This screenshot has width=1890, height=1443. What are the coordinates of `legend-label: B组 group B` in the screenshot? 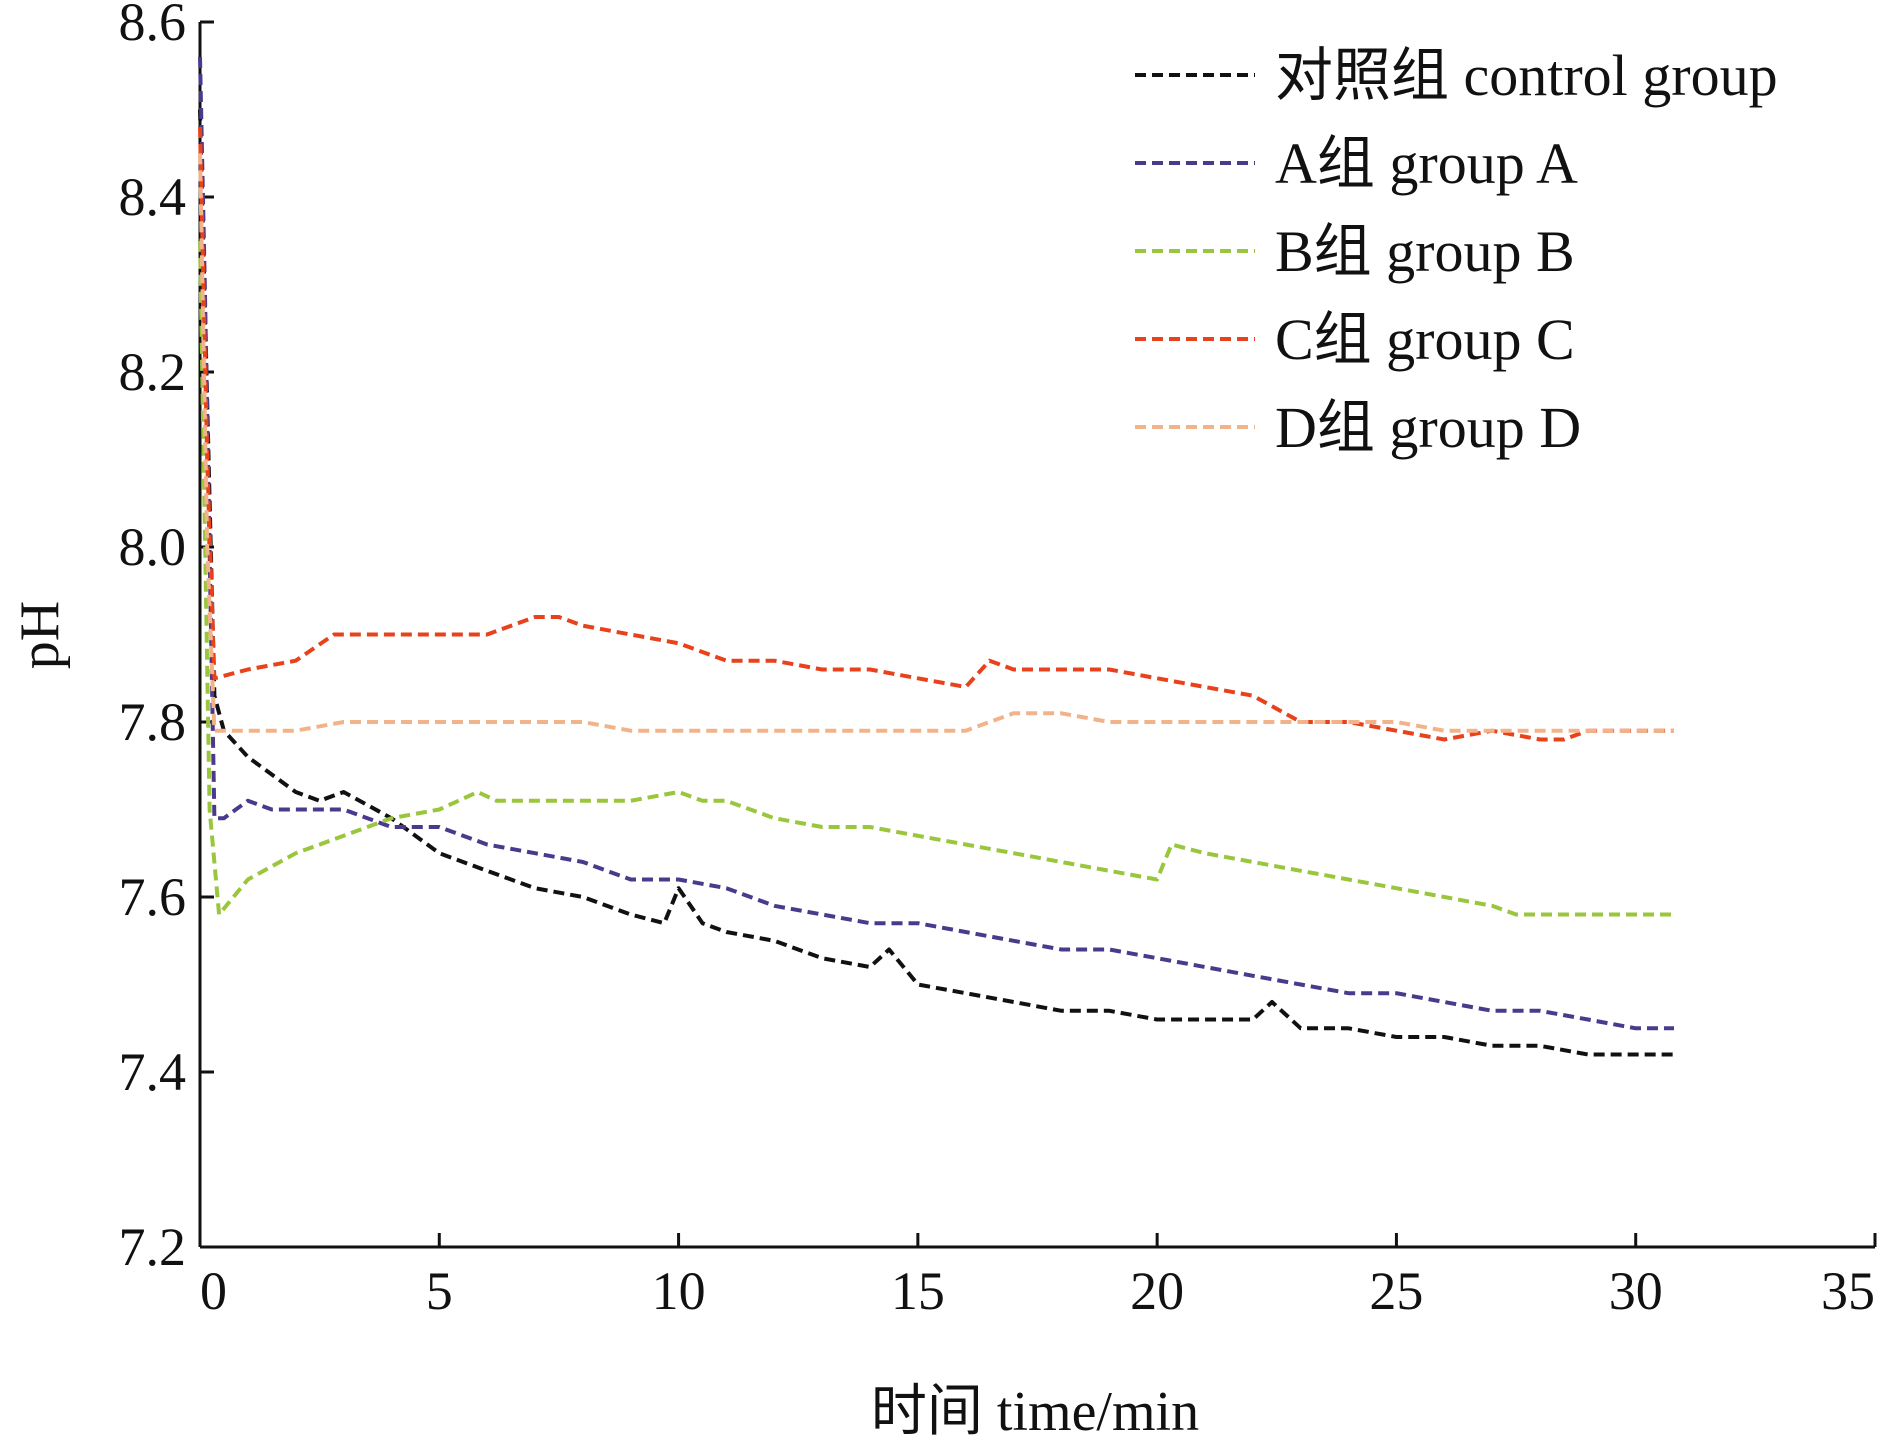 It's located at (1425, 251).